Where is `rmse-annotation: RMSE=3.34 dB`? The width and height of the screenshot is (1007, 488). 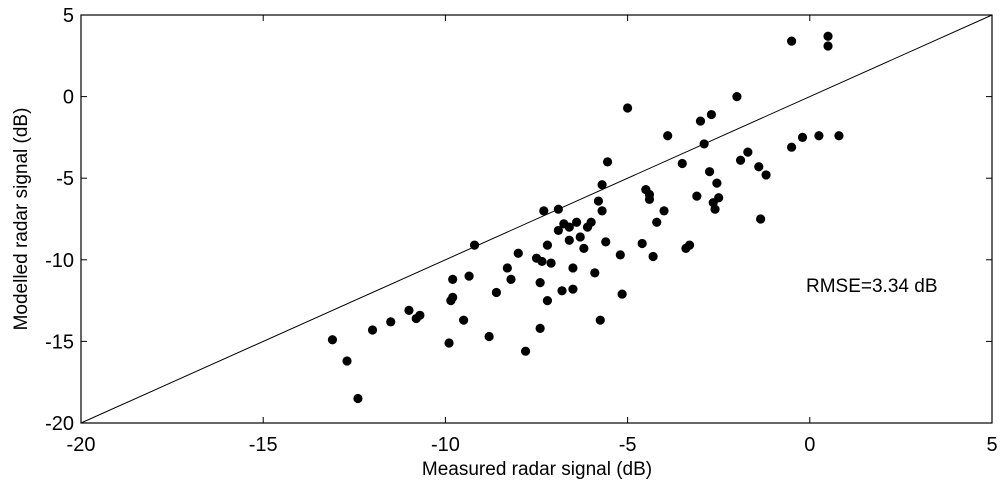
rmse-annotation: RMSE=3.34 dB is located at coordinates (872, 286).